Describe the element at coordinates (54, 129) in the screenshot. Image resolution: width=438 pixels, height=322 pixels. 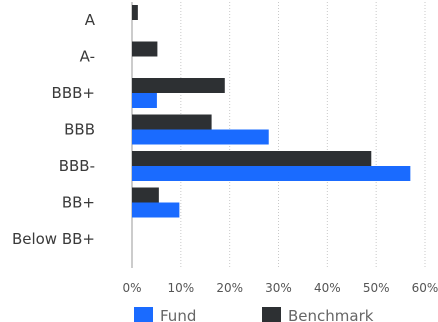
I see `category-labels: A A- BBB+ BBB BBB- BB+ Below BB+` at that location.